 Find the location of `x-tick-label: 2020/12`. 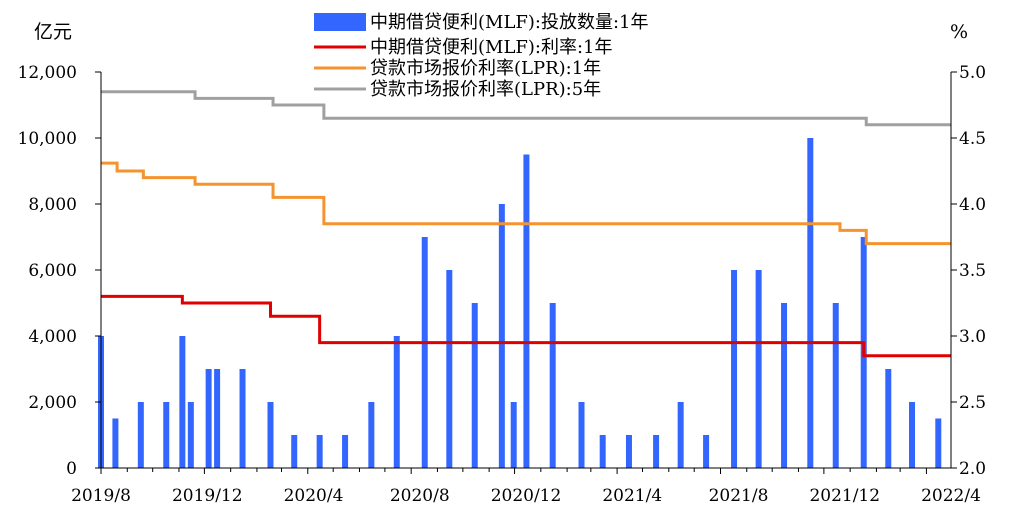

x-tick-label: 2020/12 is located at coordinates (526, 496).